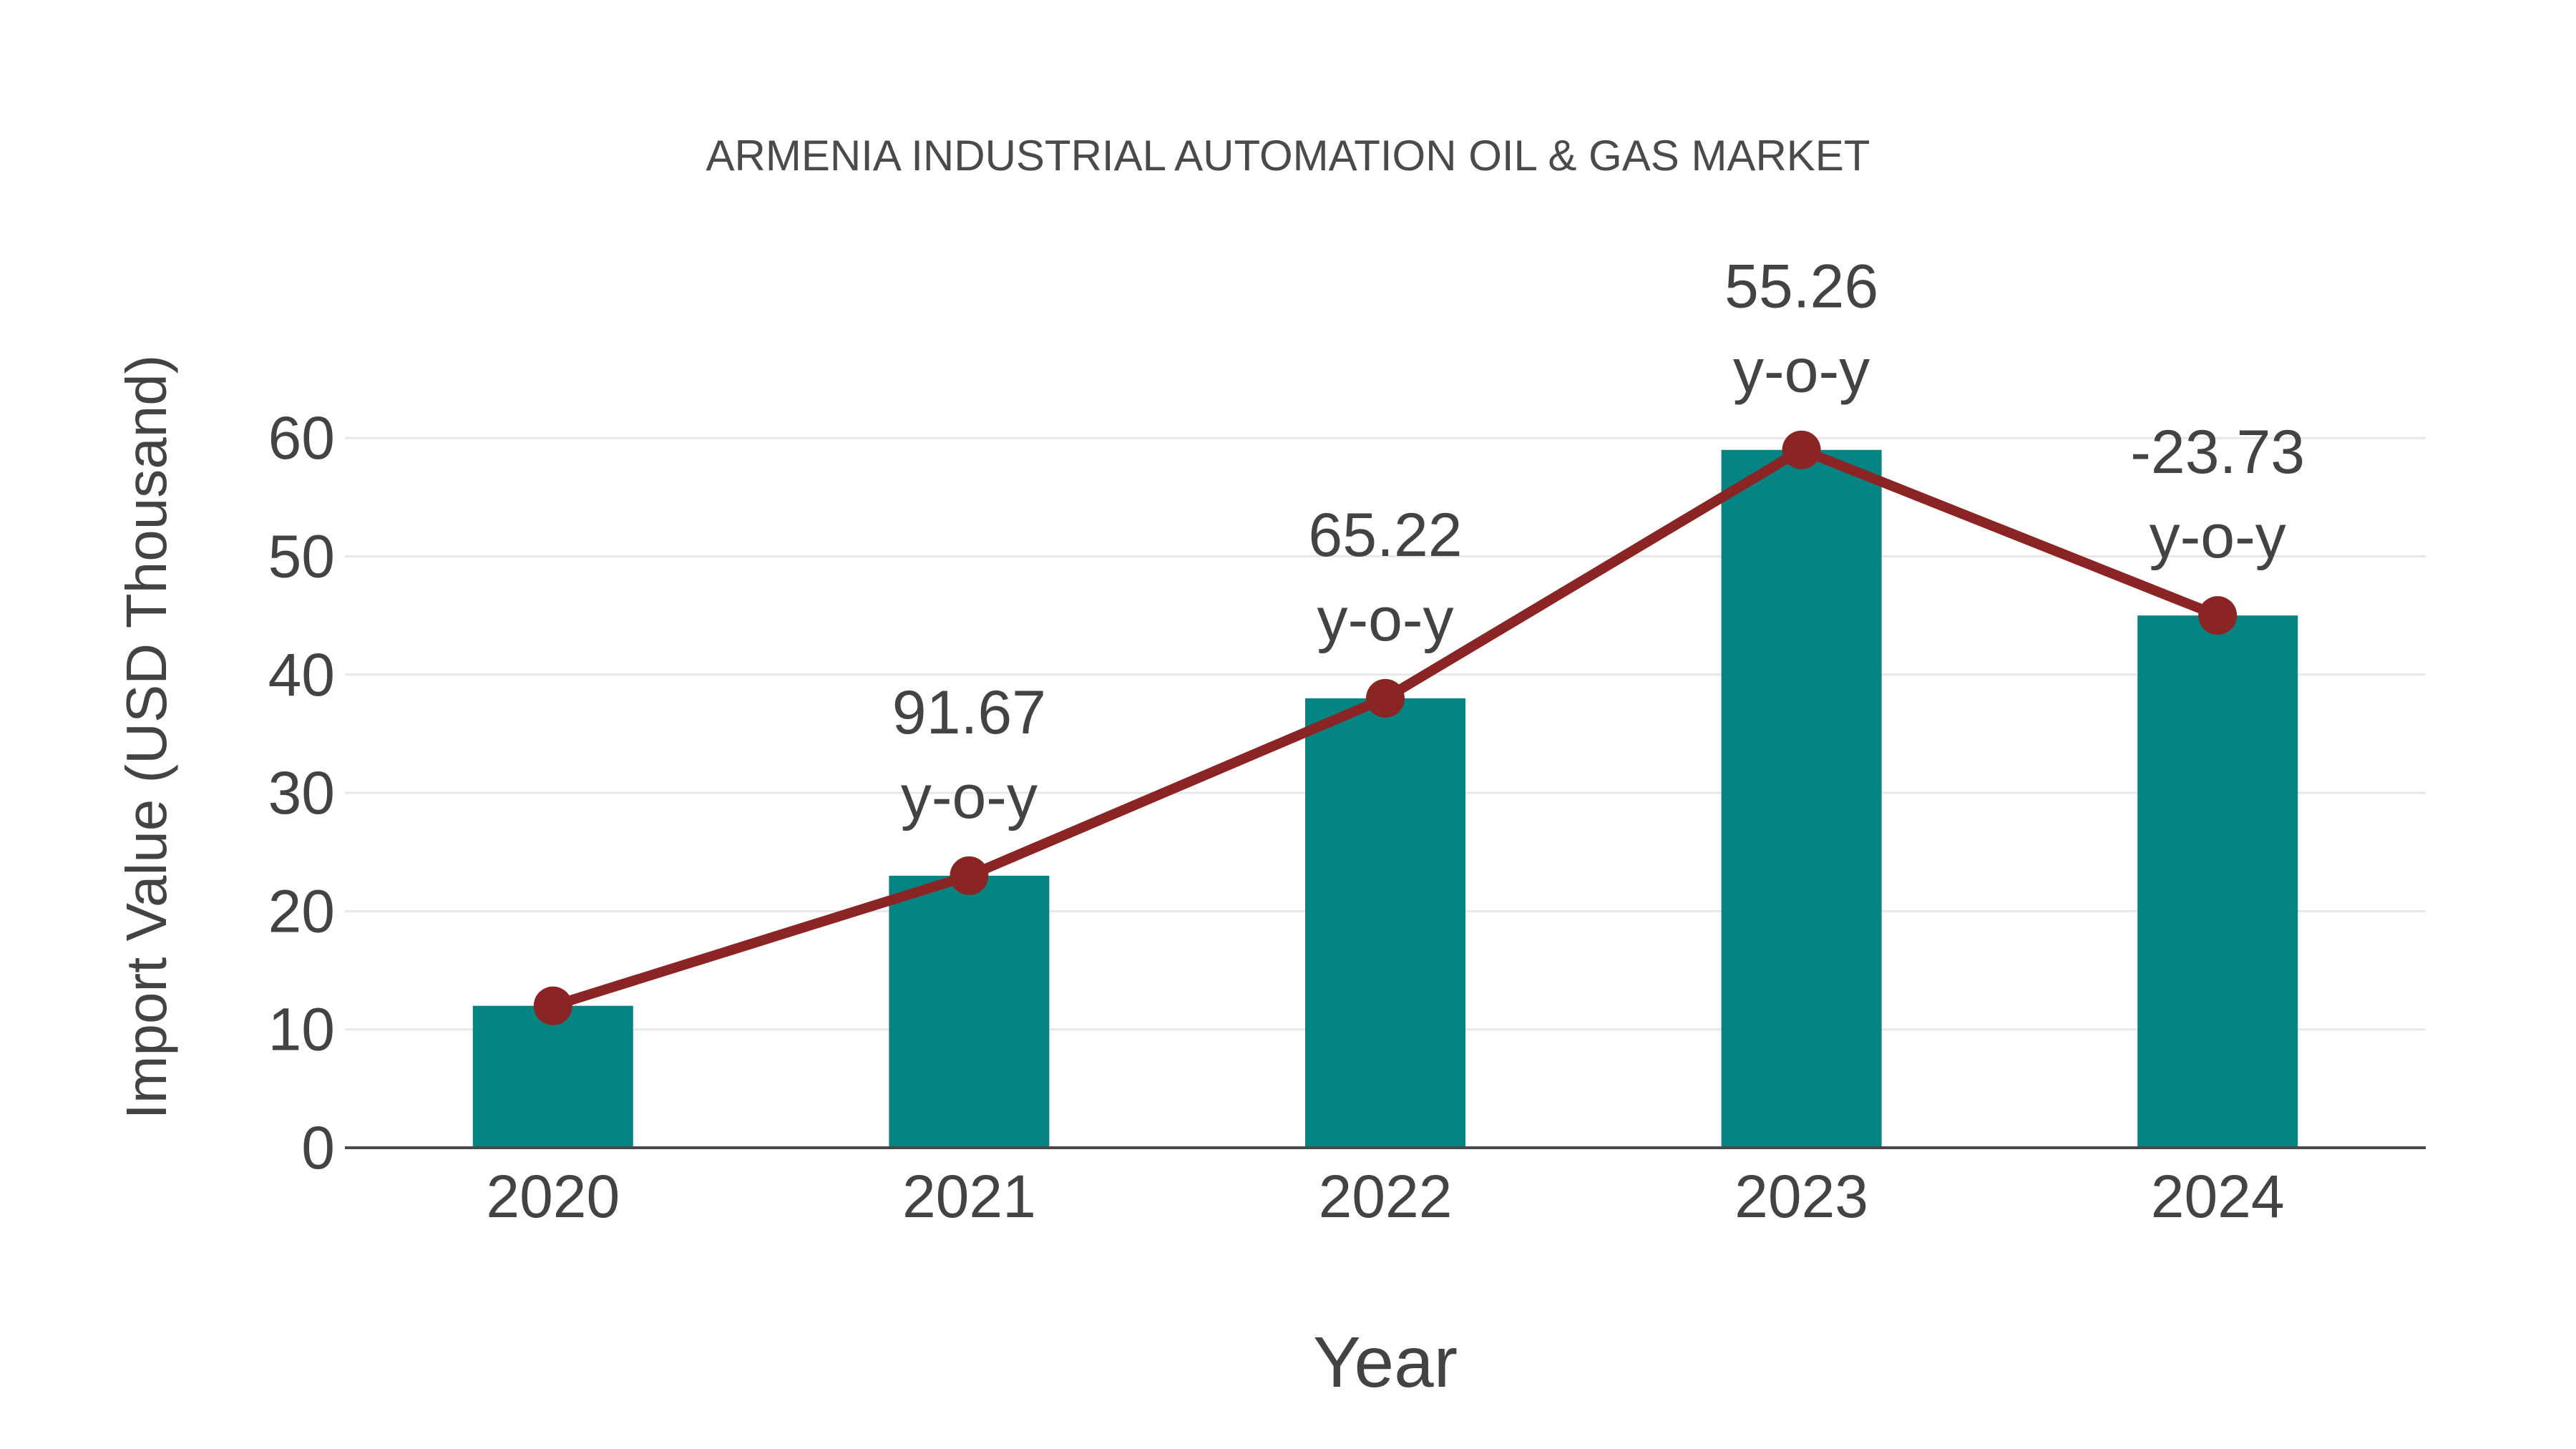 The width and height of the screenshot is (2576, 1449). Describe the element at coordinates (301, 674) in the screenshot. I see `y-tick-label: 40` at that location.